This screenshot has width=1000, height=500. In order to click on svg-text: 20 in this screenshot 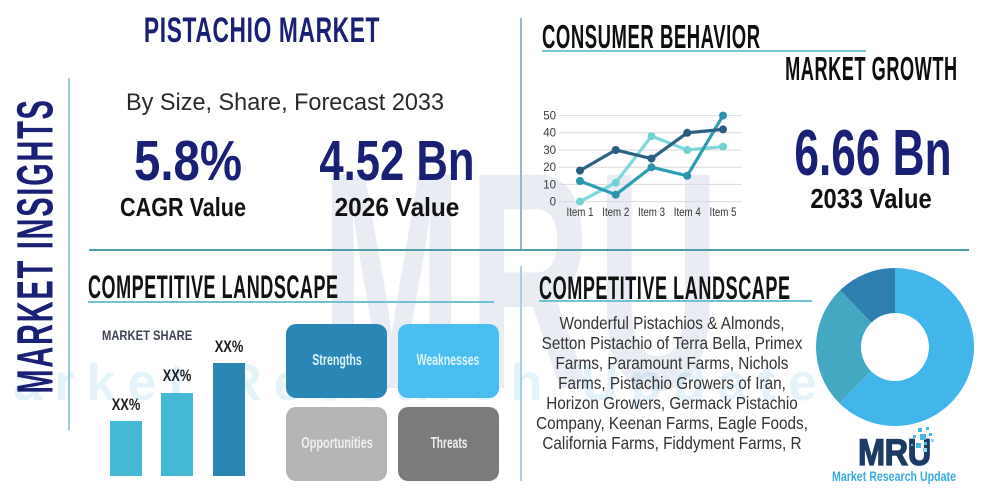, I will do `click(549, 168)`.